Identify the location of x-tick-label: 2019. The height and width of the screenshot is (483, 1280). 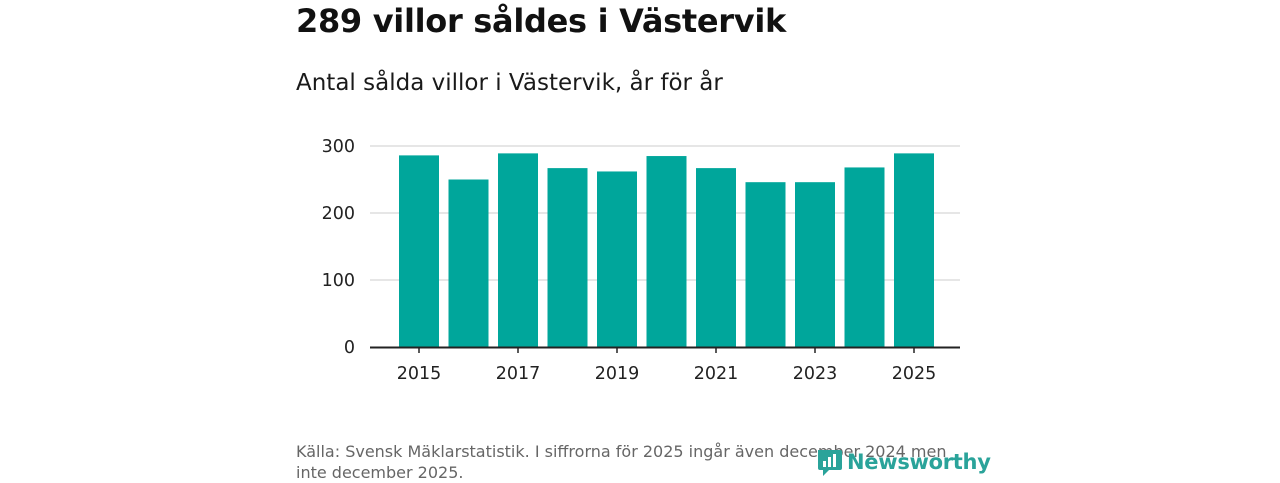
(617, 374).